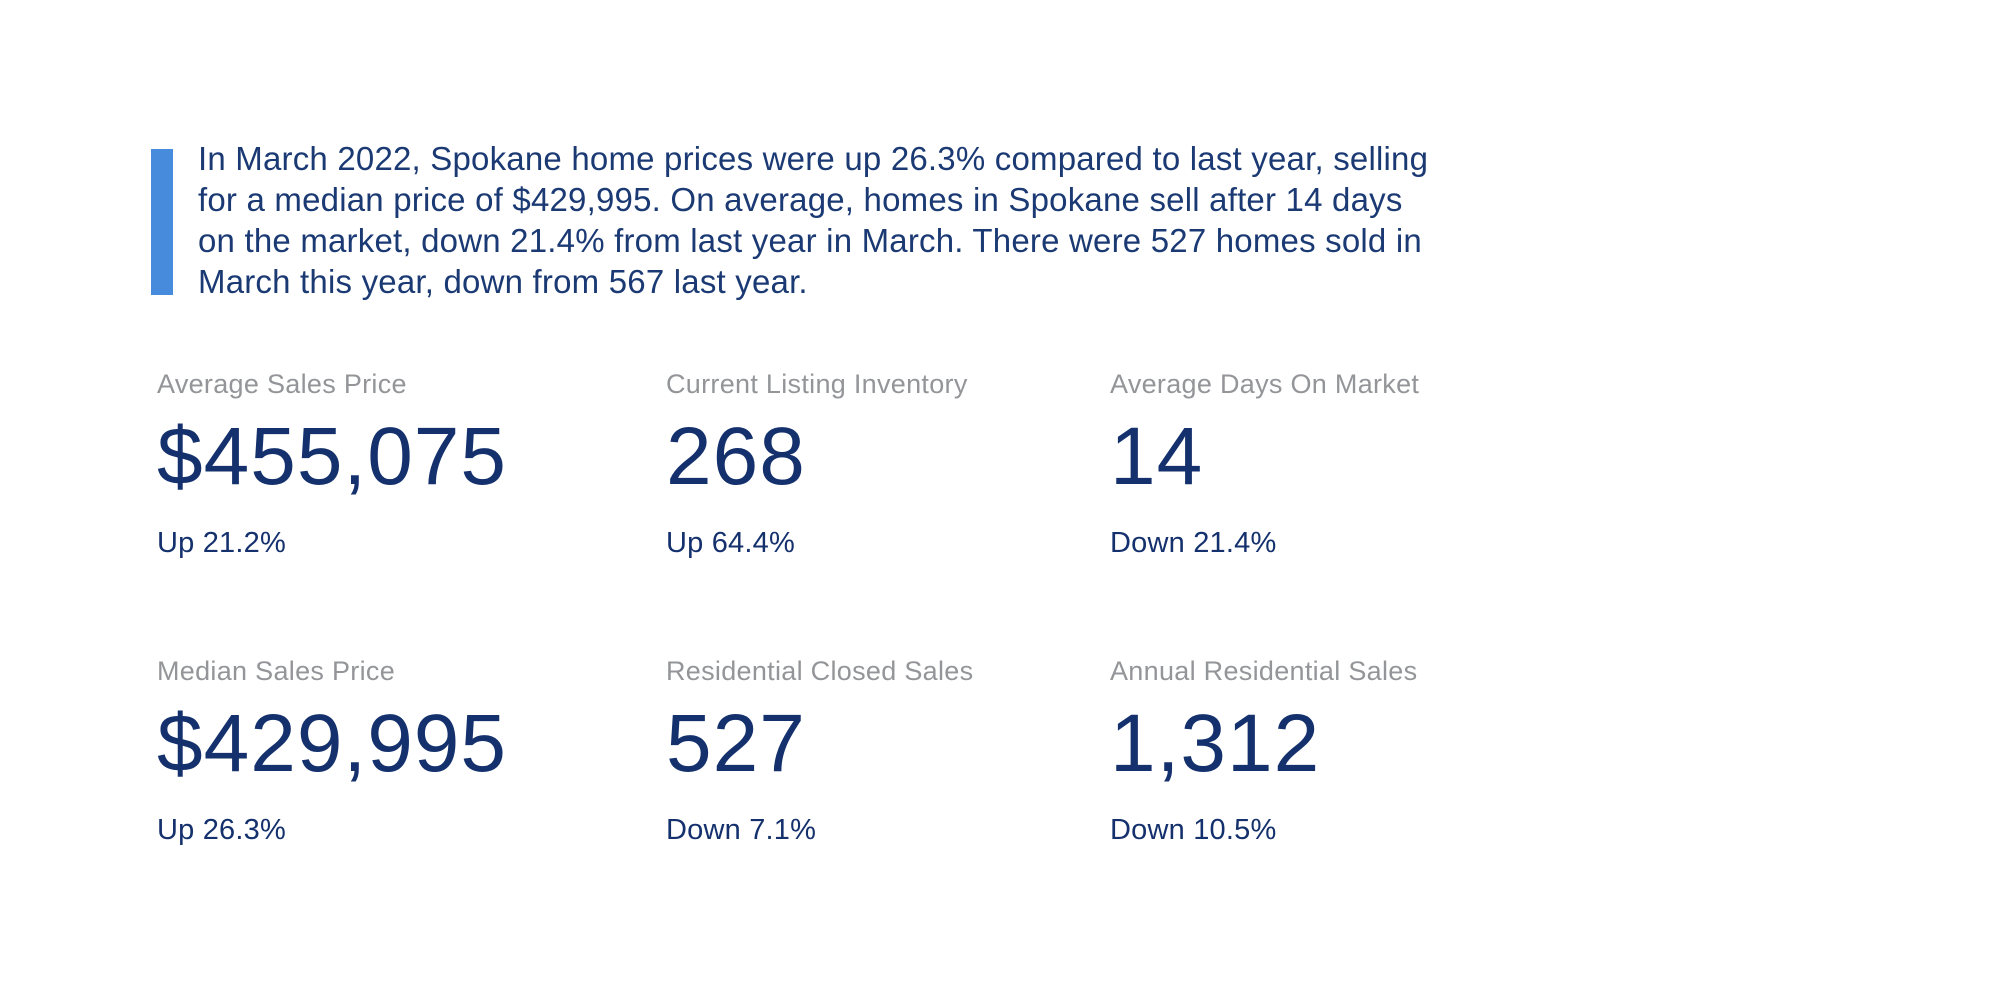  Describe the element at coordinates (332, 743) in the screenshot. I see `stat-value: $429,995` at that location.